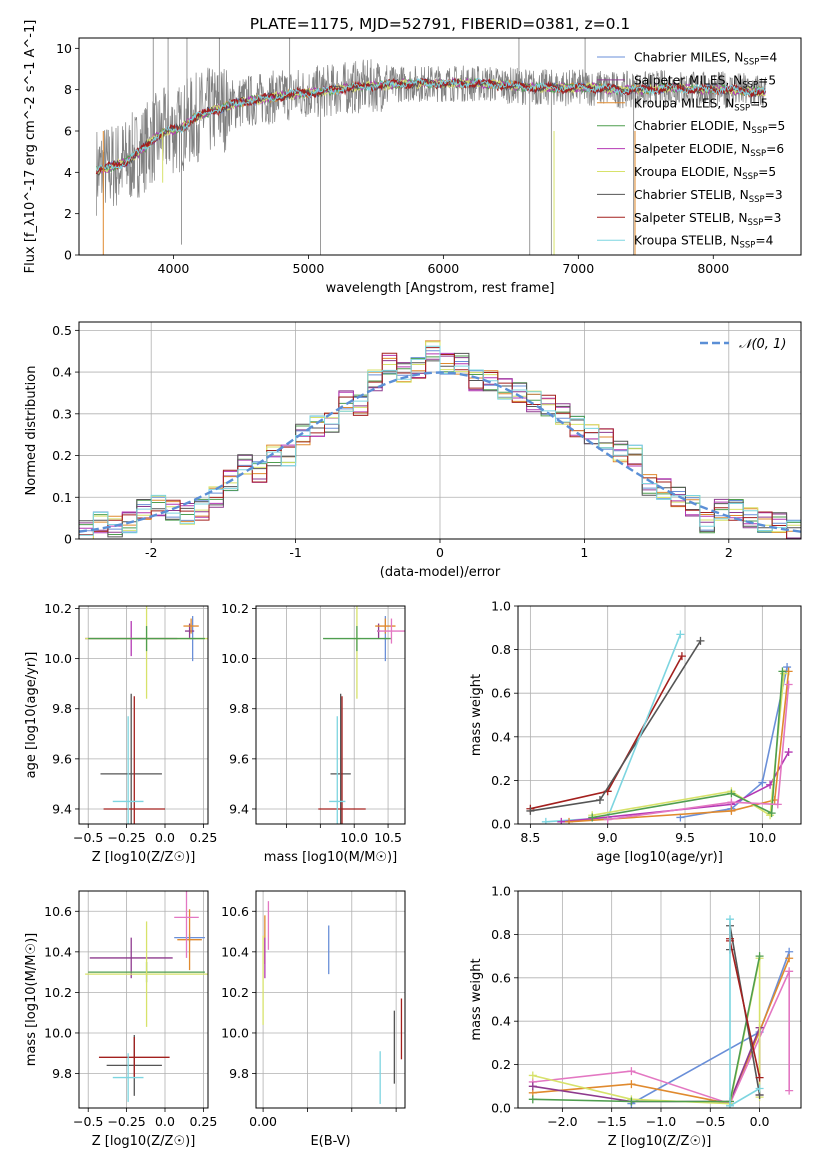 This screenshot has width=819, height=1170. I want to click on x-axis-label: age [log10(age/yr)], so click(659, 857).